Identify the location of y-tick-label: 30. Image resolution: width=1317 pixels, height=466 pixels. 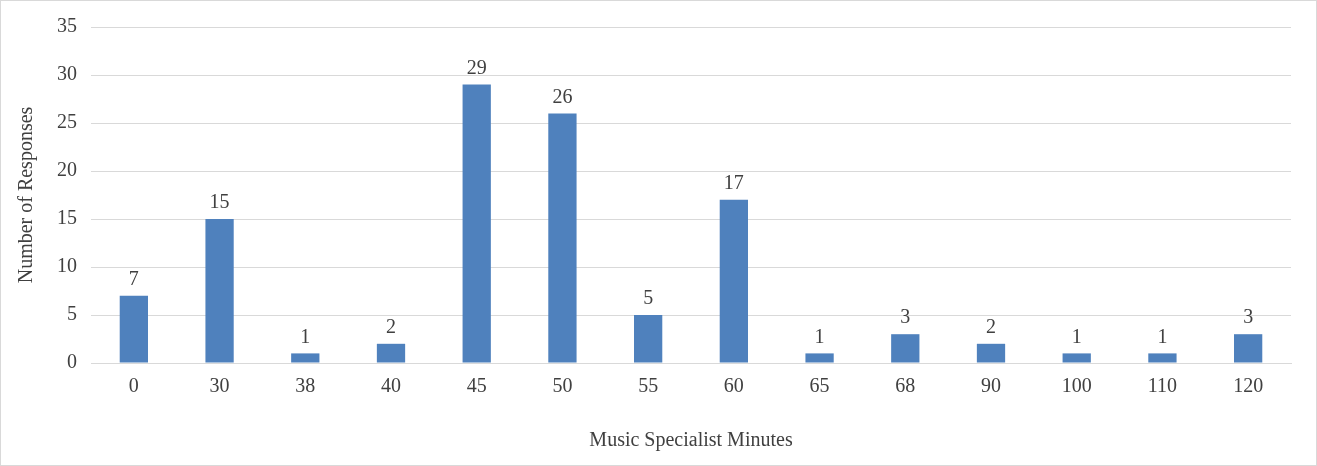
(67, 73).